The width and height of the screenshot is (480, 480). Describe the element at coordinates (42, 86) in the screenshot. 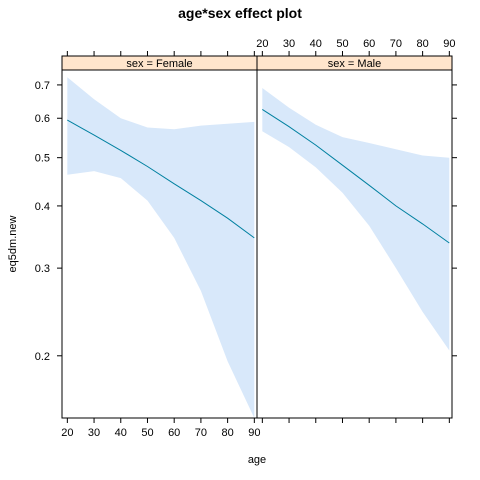

I see `y-tick-label: 0.7` at that location.